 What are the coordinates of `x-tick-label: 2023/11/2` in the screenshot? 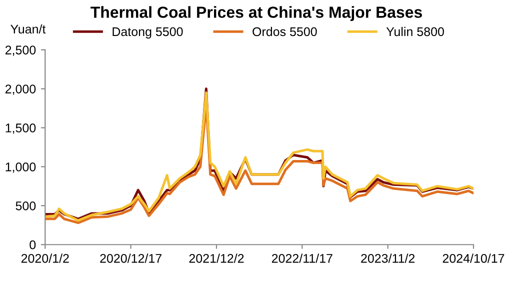 It's located at (388, 258).